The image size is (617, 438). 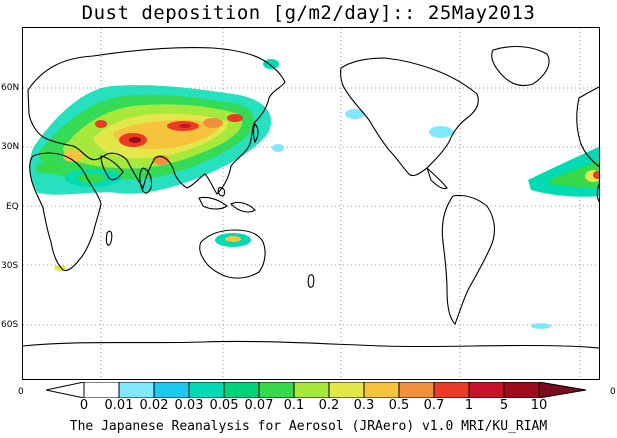 What do you see at coordinates (10, 88) in the screenshot?
I see `lat-label-60n: 60N` at bounding box center [10, 88].